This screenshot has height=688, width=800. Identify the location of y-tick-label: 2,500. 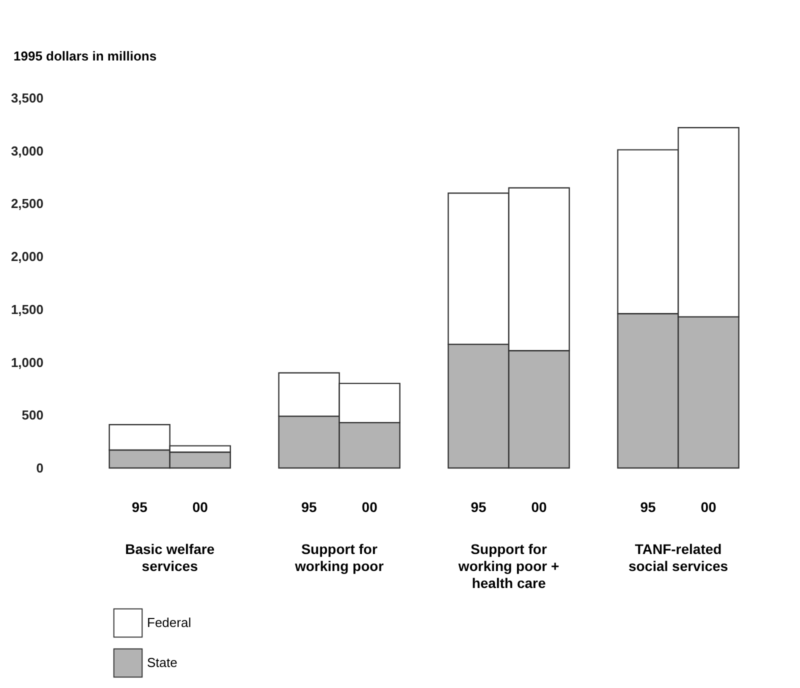
(27, 204).